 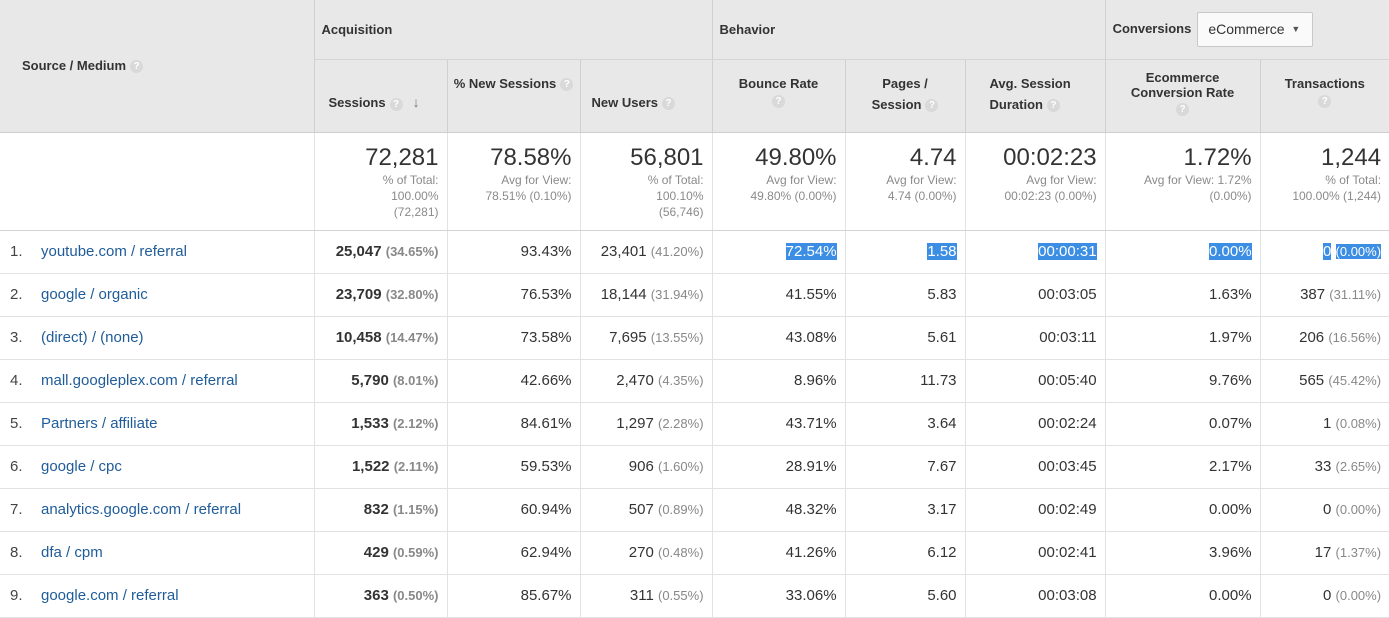 I want to click on column-sessions: Sessions? ↓, so click(x=381, y=96).